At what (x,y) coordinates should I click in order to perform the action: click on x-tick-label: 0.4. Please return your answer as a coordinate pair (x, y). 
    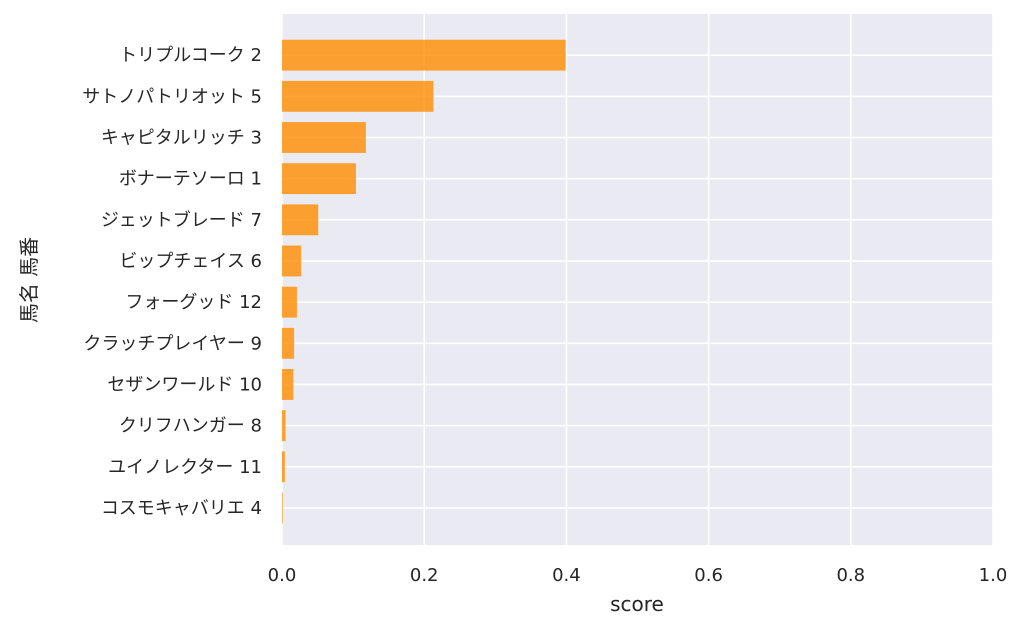
    Looking at the image, I should click on (566, 575).